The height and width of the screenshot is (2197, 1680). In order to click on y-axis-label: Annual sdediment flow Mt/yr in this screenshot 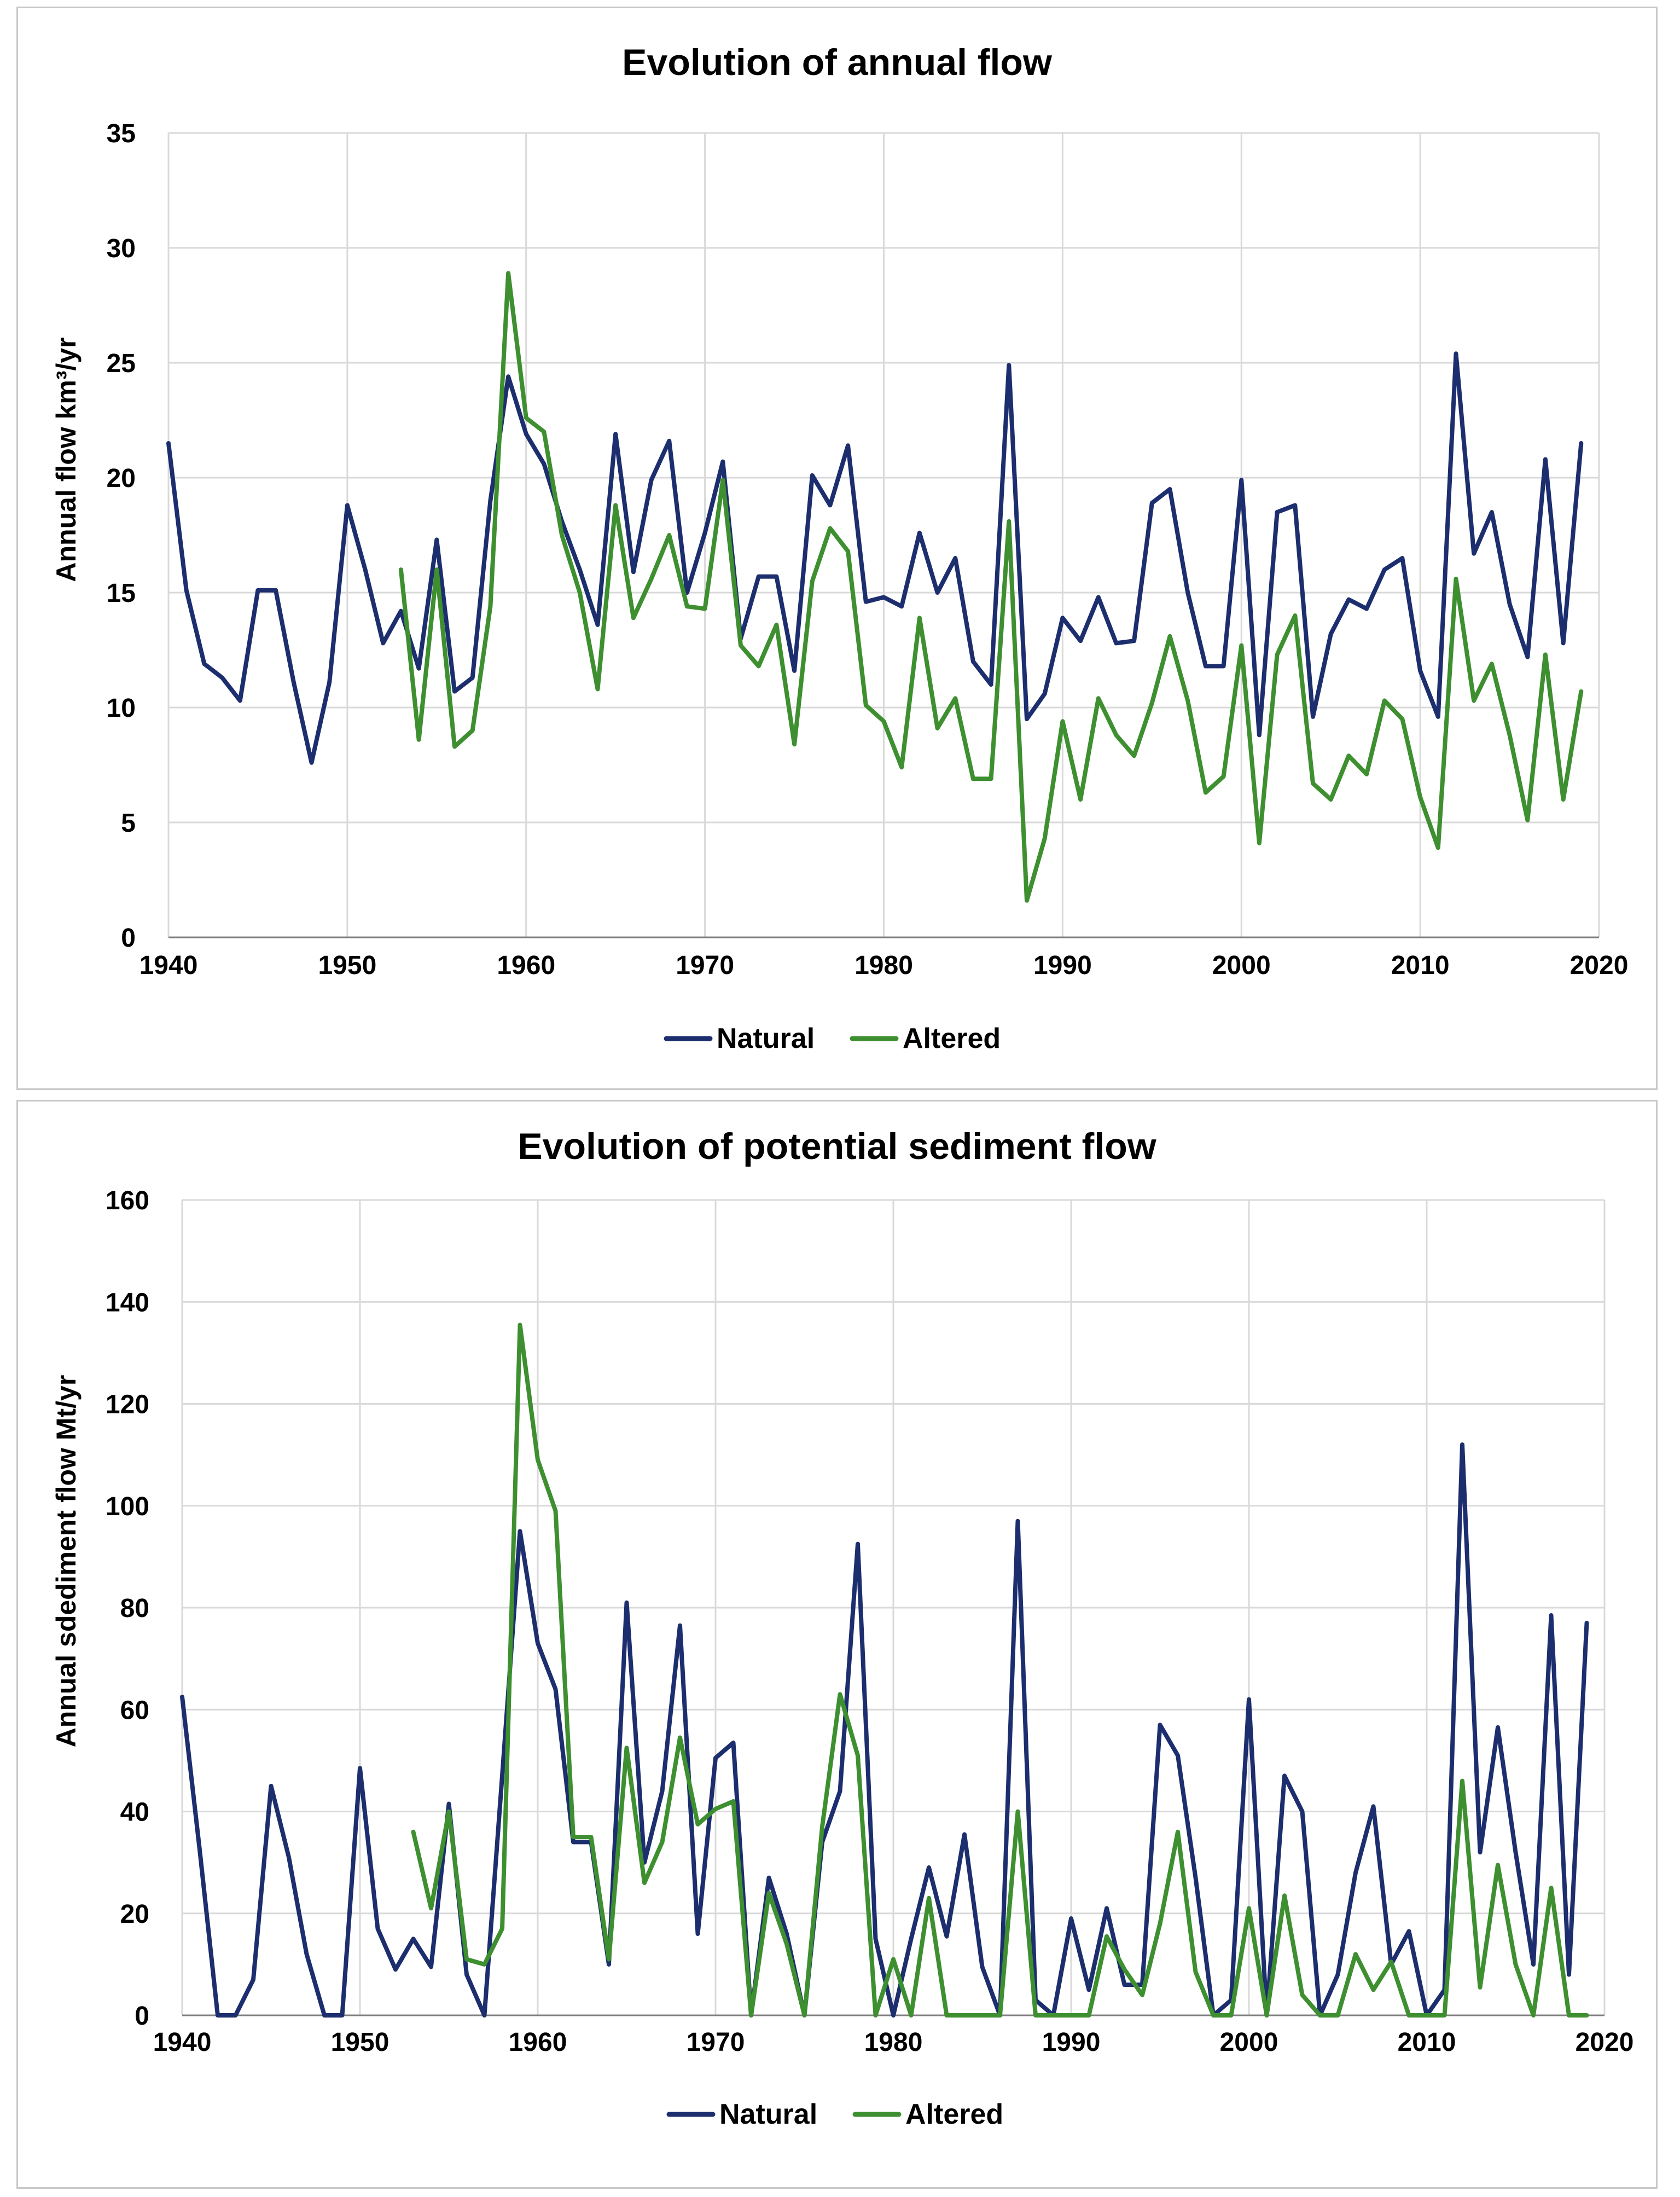, I will do `click(66, 1561)`.